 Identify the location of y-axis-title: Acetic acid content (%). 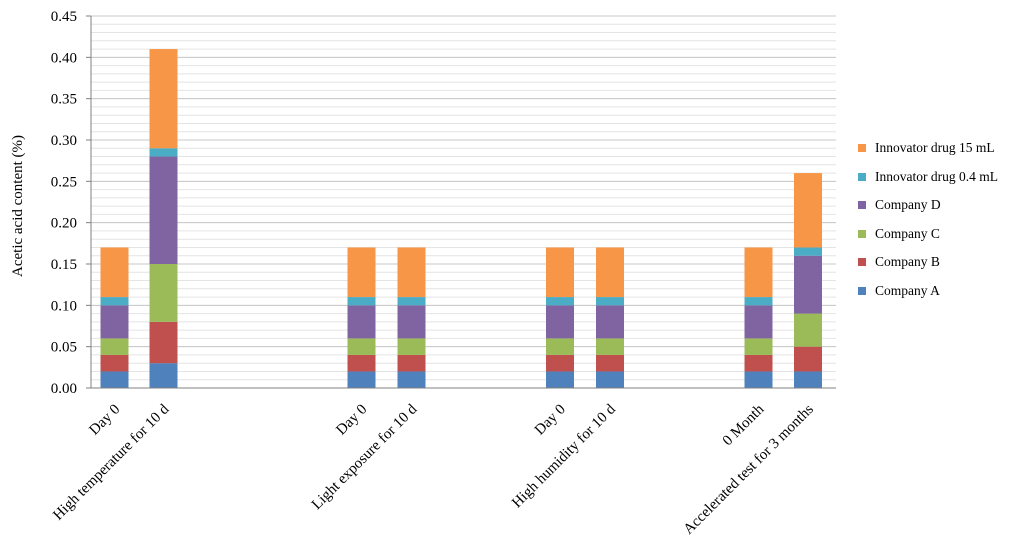
(18, 206).